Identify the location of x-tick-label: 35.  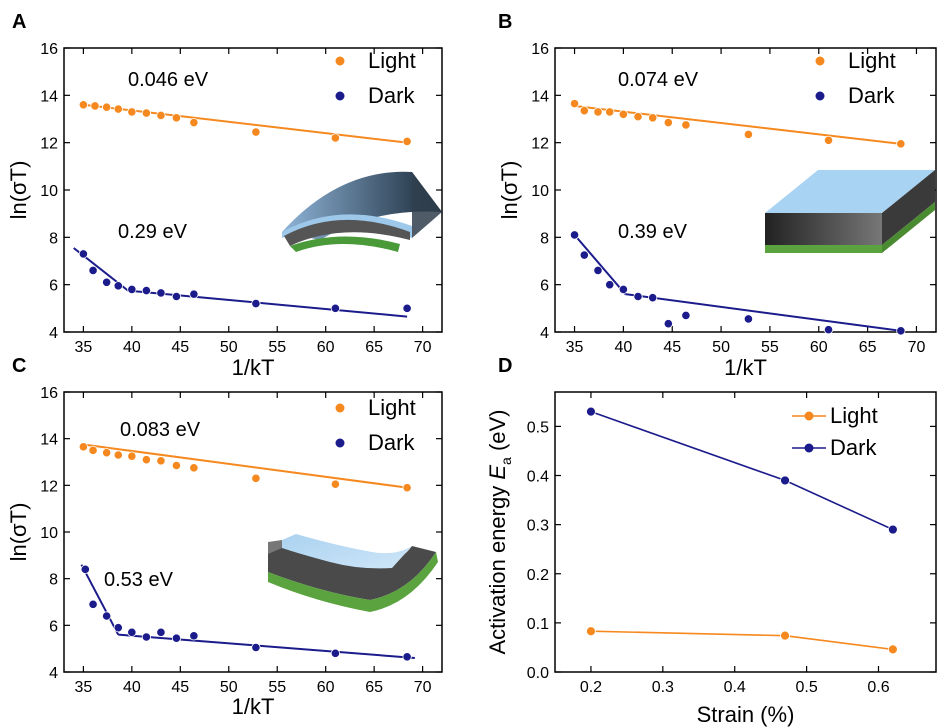
(83, 687).